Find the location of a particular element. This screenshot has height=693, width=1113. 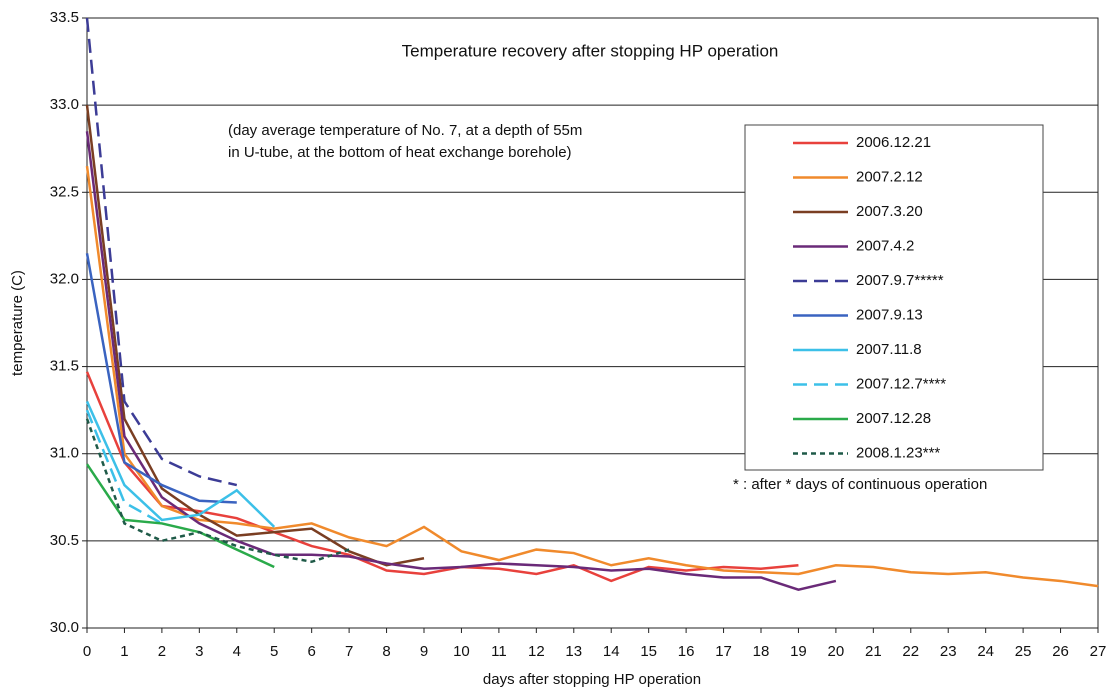

legend-box is located at coordinates (894, 297).